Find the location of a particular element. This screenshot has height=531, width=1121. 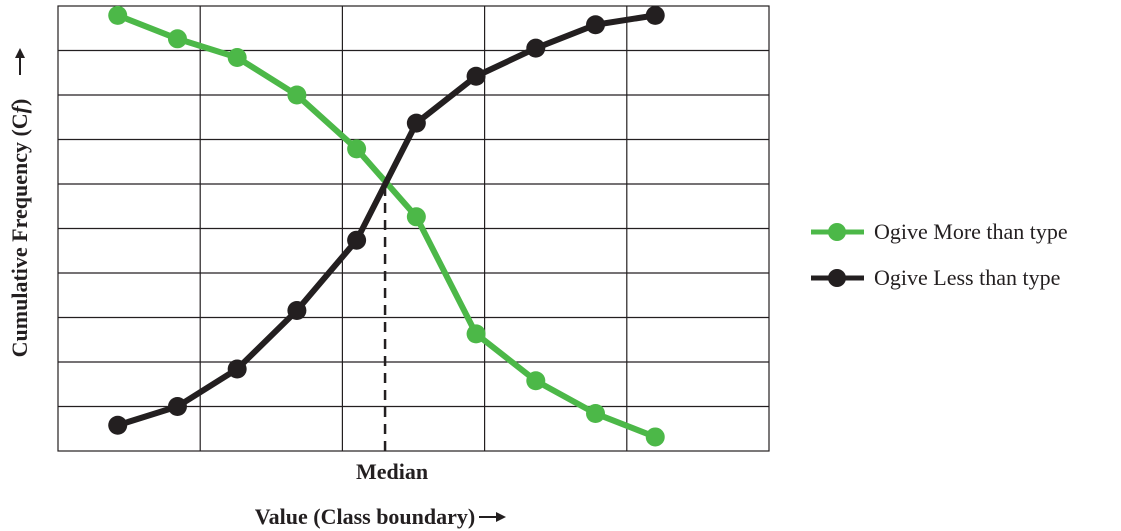

x-arrow-icon is located at coordinates (492, 517).